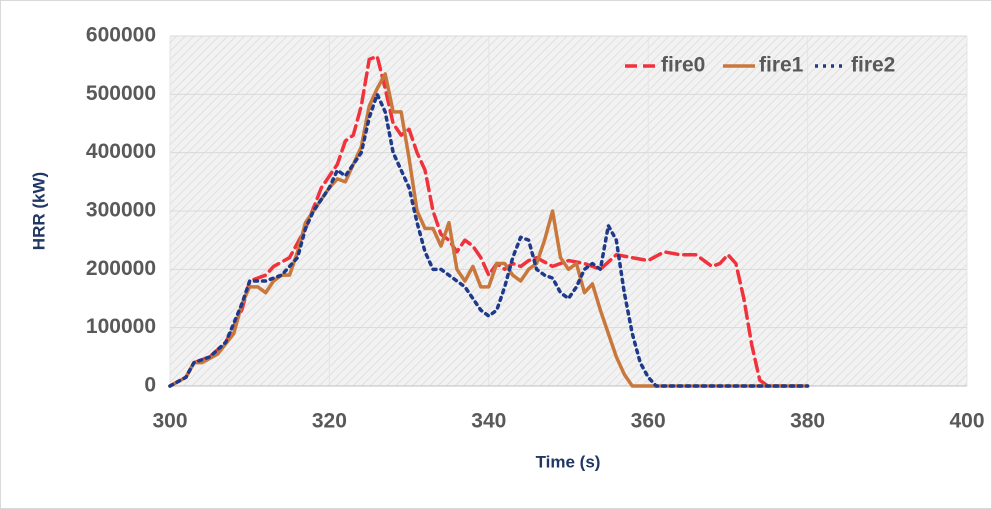  I want to click on x-tick-label: 400, so click(966, 421).